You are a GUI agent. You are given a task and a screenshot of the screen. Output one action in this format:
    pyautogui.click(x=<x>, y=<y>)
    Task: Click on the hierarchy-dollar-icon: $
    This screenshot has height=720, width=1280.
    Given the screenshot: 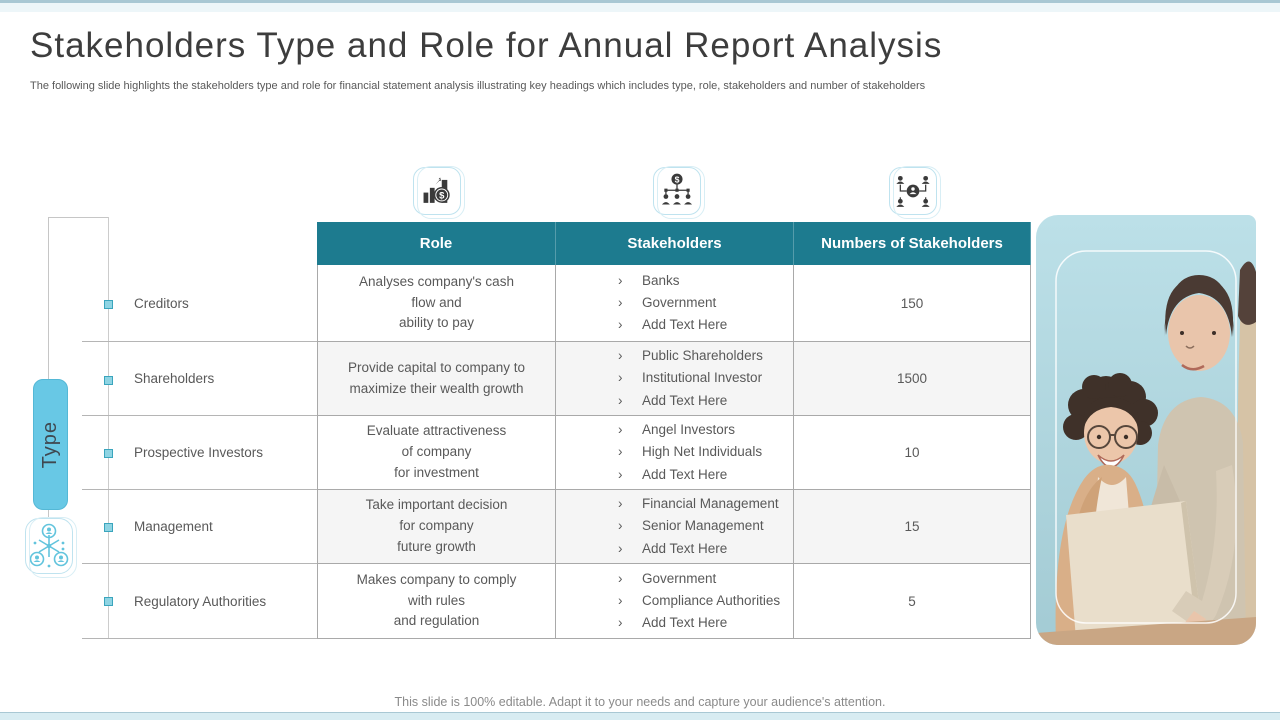 What is the action you would take?
    pyautogui.click(x=679, y=192)
    